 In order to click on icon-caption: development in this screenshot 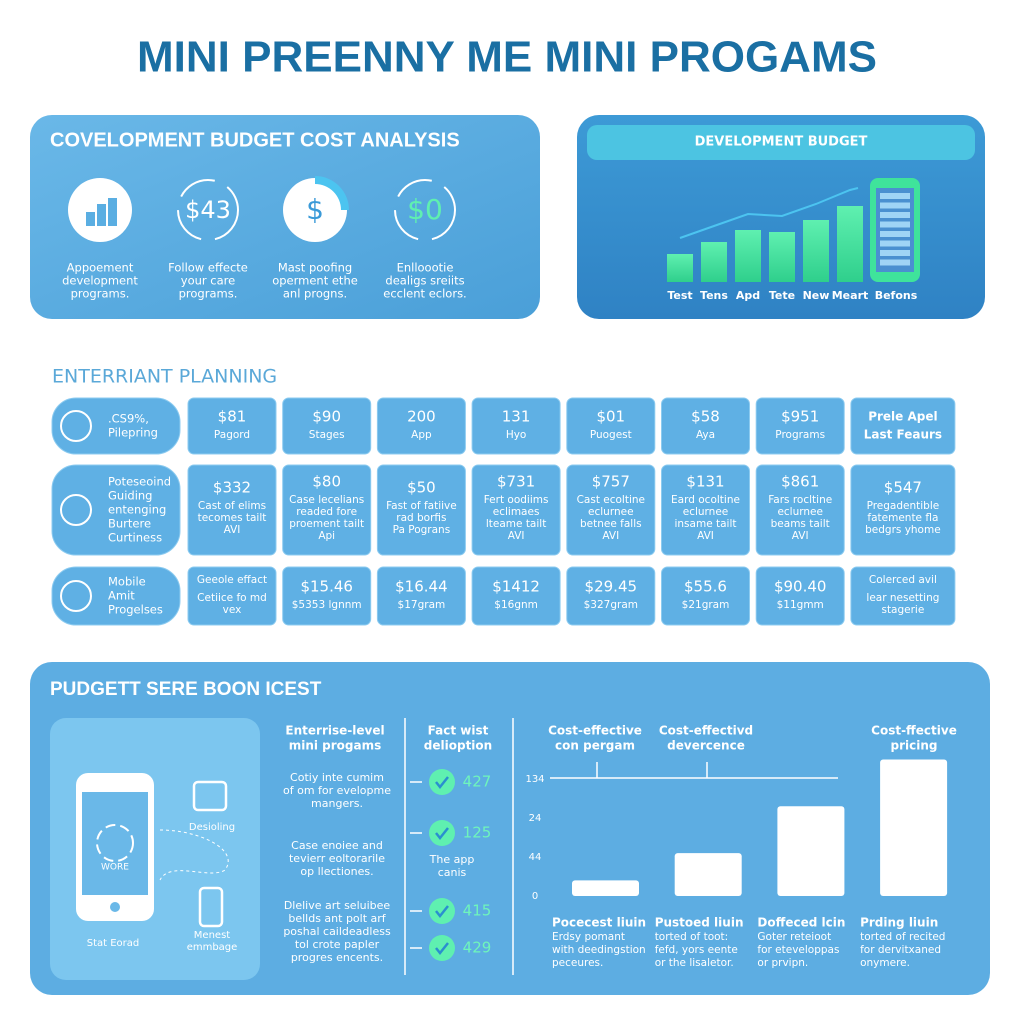, I will do `click(100, 281)`.